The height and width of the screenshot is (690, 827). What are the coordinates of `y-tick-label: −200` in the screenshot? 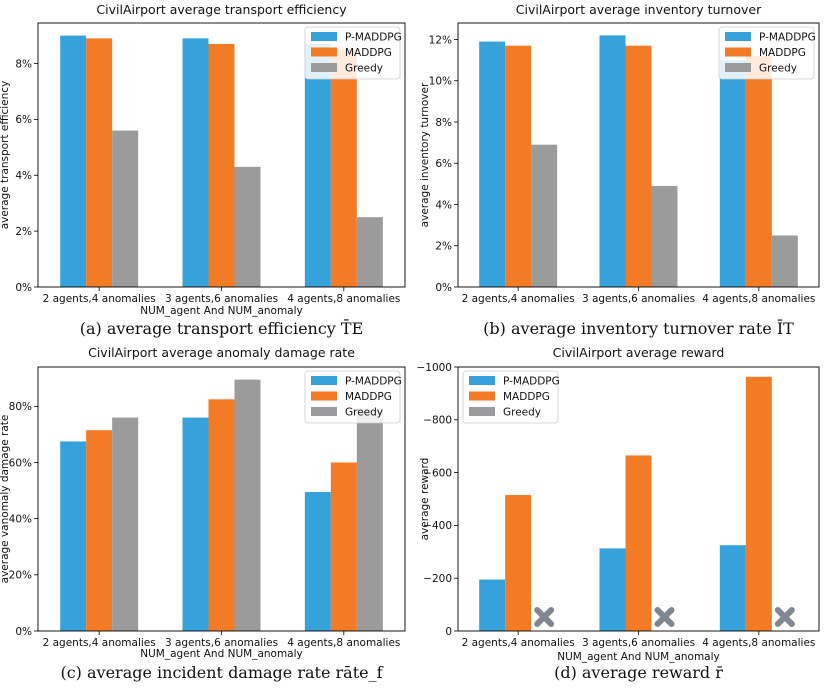 It's located at (437, 579).